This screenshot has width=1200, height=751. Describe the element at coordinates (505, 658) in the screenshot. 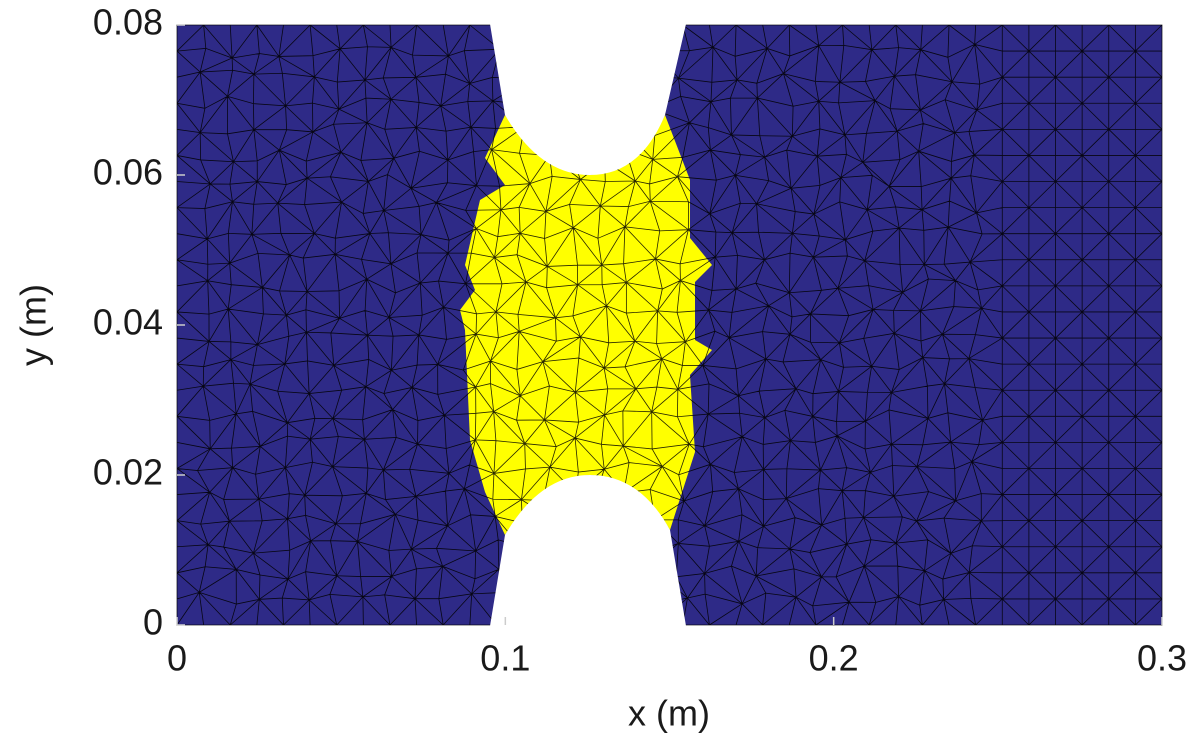

I see `x-tick-label: 0.1` at that location.